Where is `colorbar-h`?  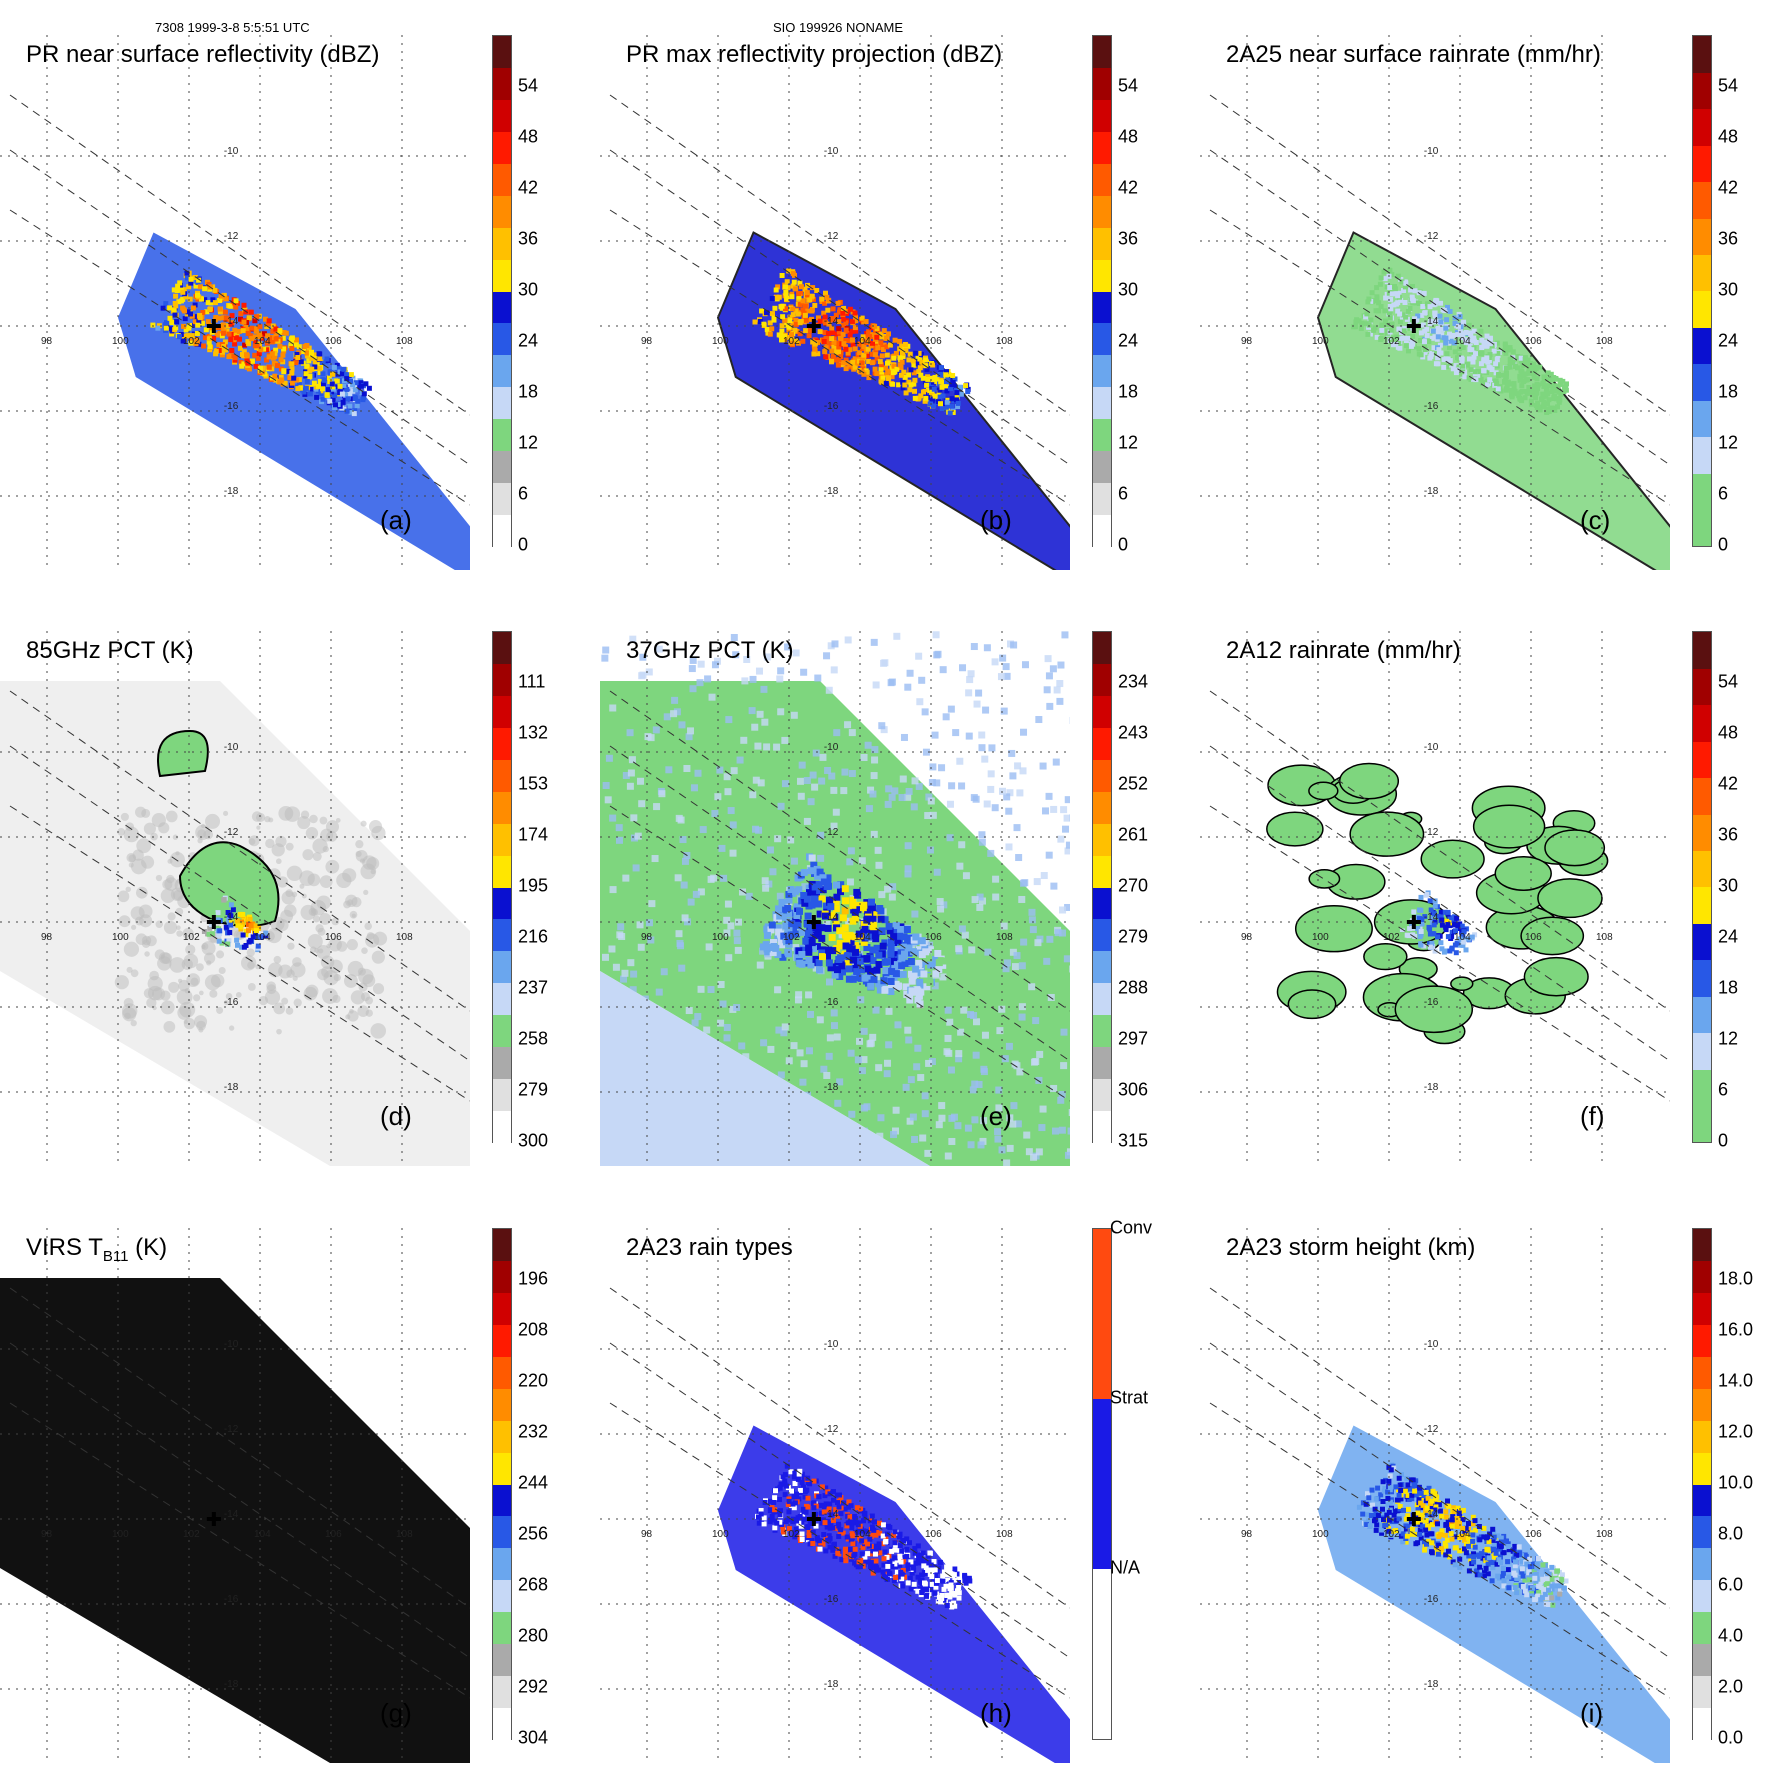
colorbar-h is located at coordinates (1102, 1484).